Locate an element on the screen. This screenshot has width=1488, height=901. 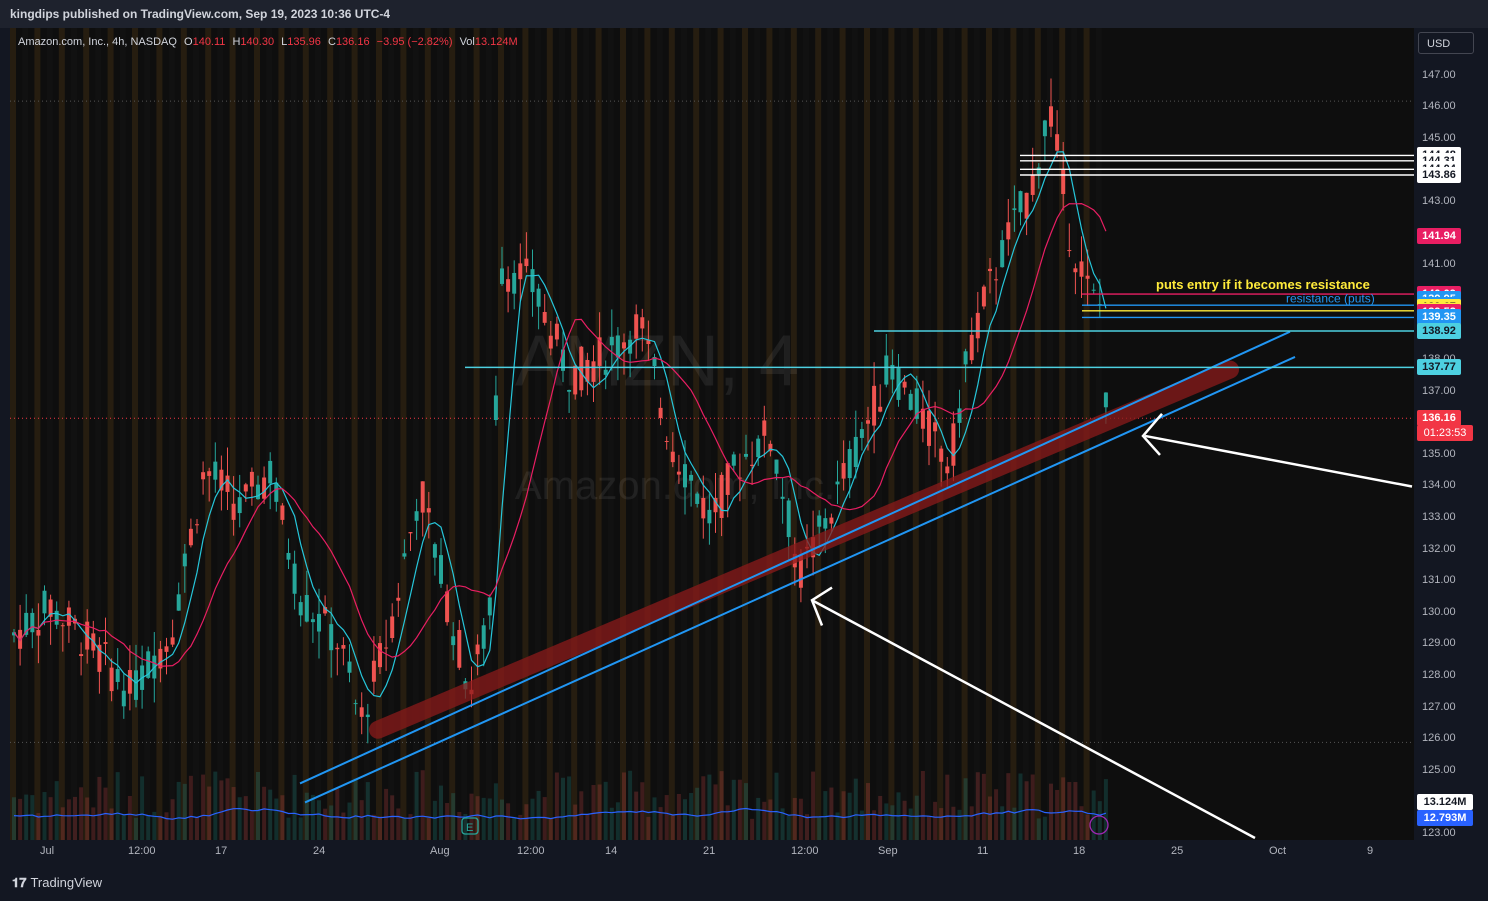
open-label: O is located at coordinates (188, 42).